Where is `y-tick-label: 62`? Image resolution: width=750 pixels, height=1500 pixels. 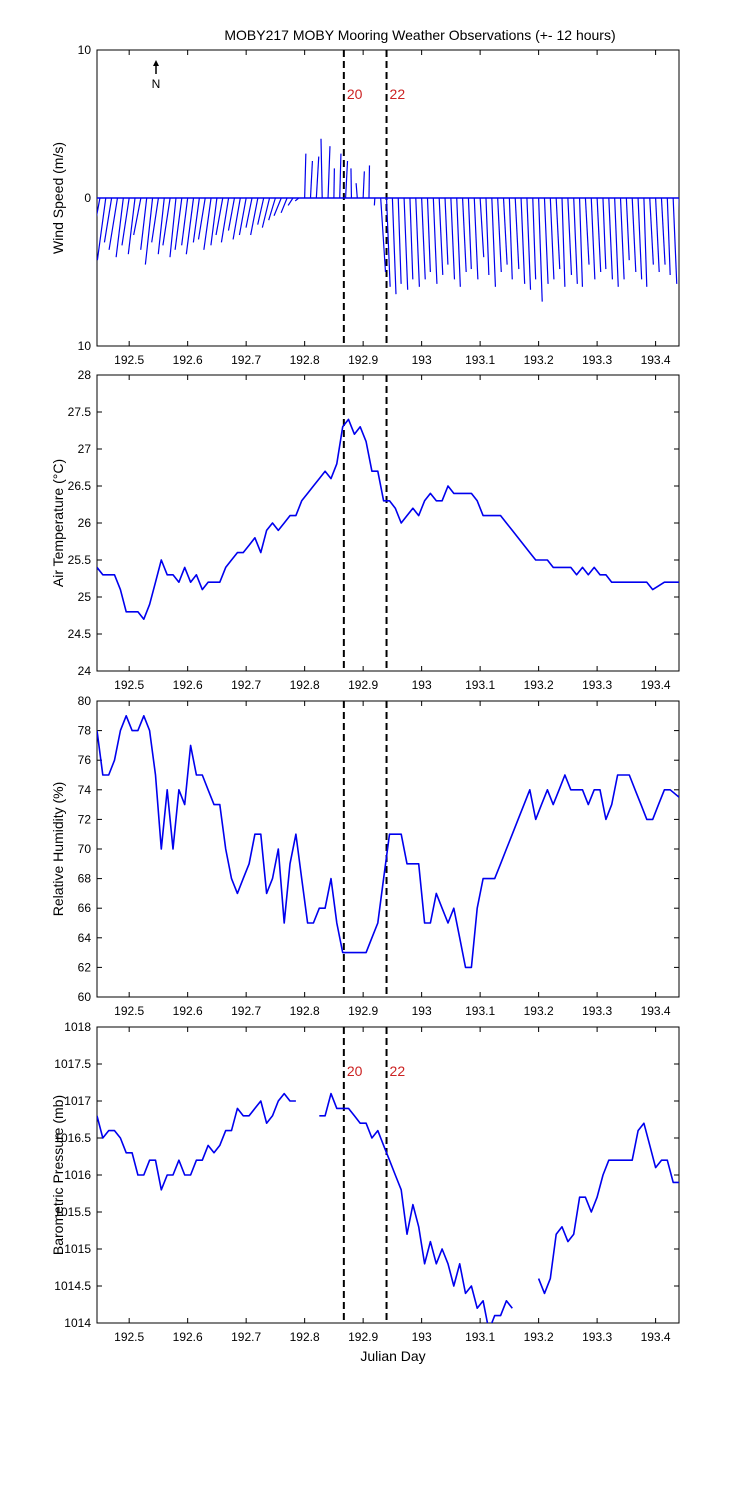
y-tick-label: 62 is located at coordinates (85, 967).